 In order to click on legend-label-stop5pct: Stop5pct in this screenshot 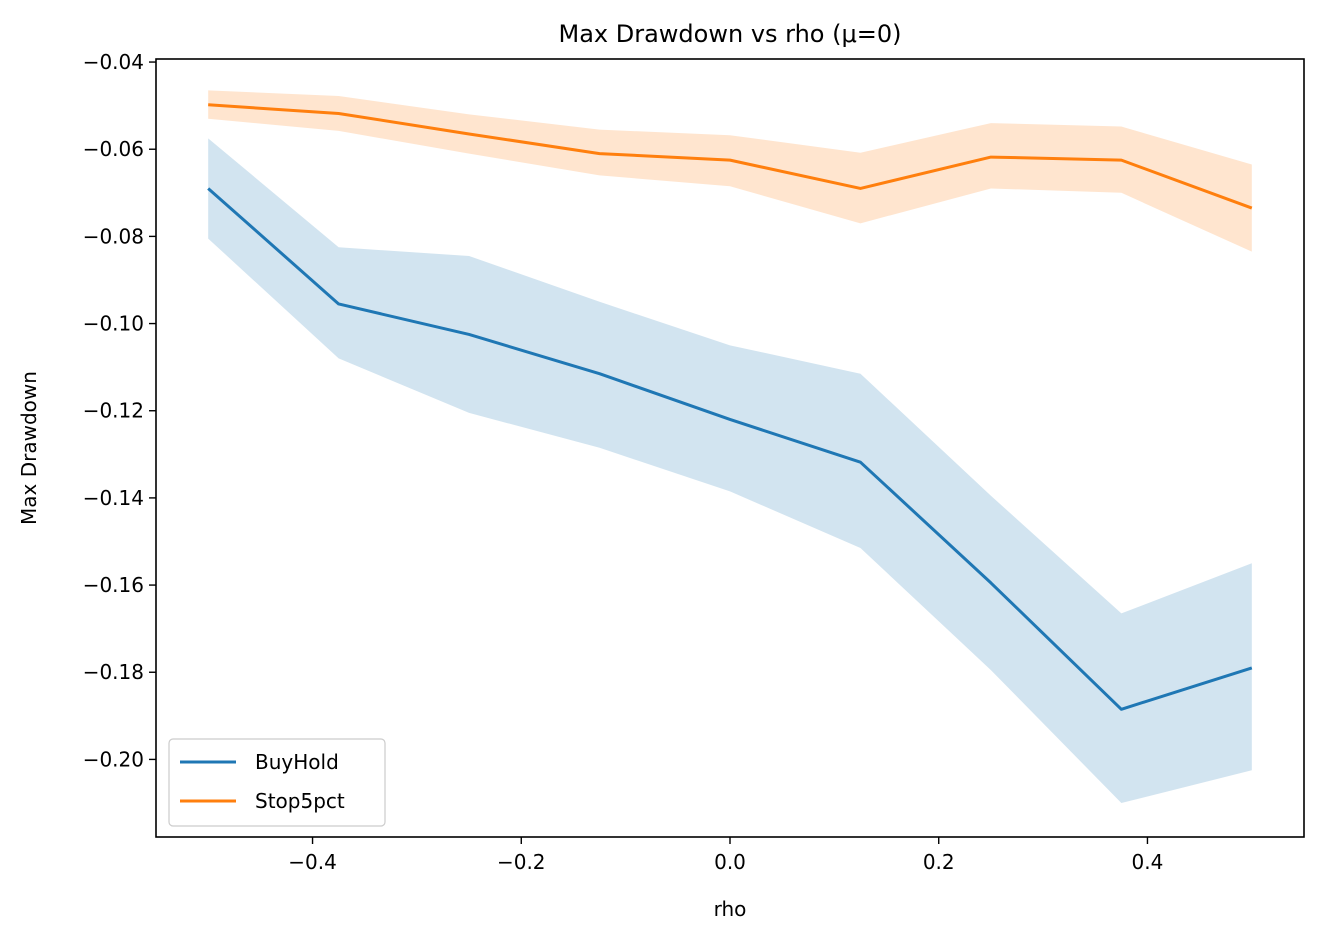, I will do `click(300, 801)`.